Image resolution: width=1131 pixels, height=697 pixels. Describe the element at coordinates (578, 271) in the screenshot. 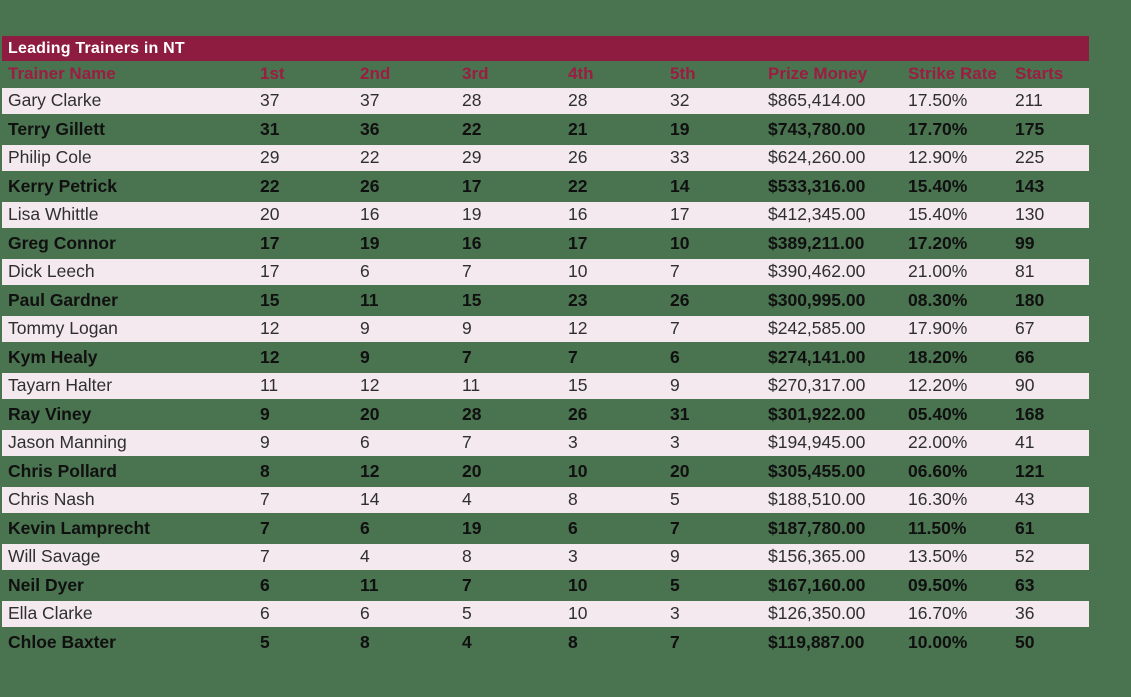

I see `cell-4th: 10` at that location.